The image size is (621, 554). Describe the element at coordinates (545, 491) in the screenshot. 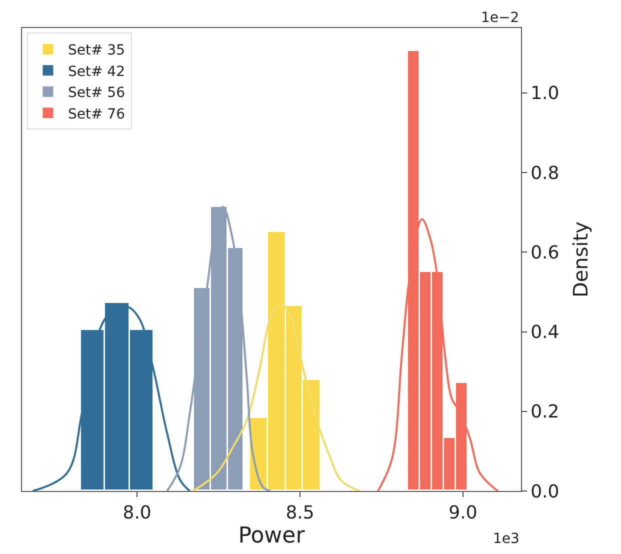

I see `y-tick-label: 0.0` at that location.